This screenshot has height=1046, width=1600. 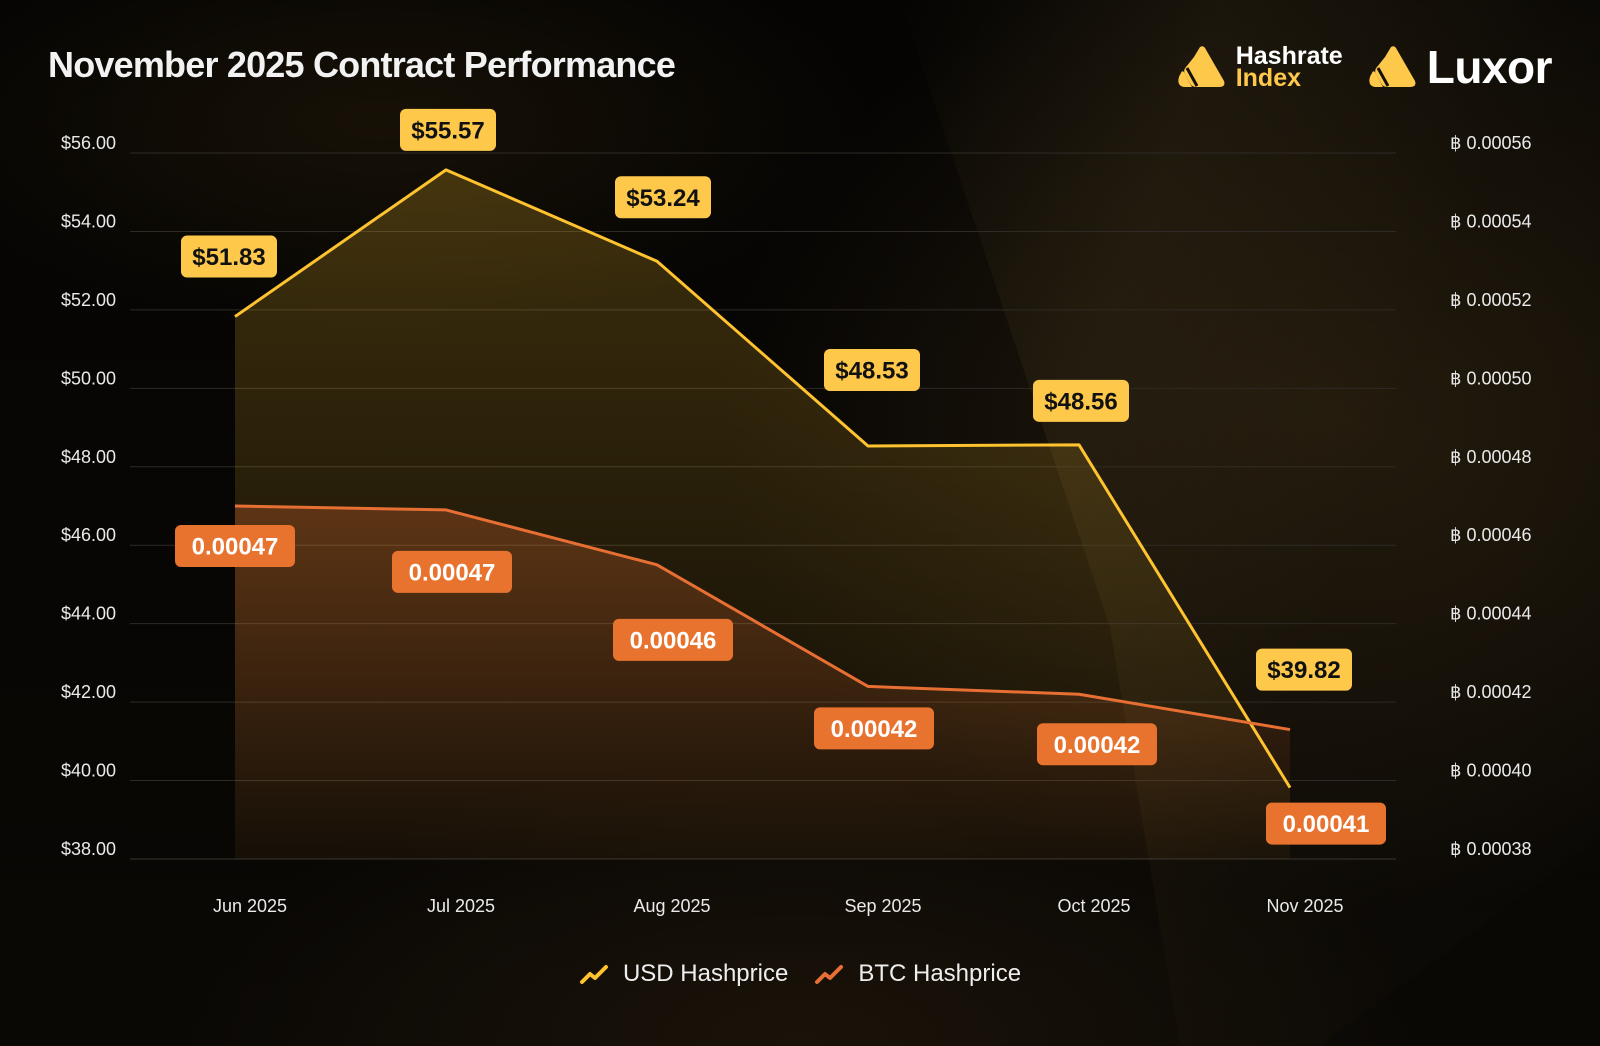 I want to click on usd-data-label: $53.24, so click(x=663, y=197).